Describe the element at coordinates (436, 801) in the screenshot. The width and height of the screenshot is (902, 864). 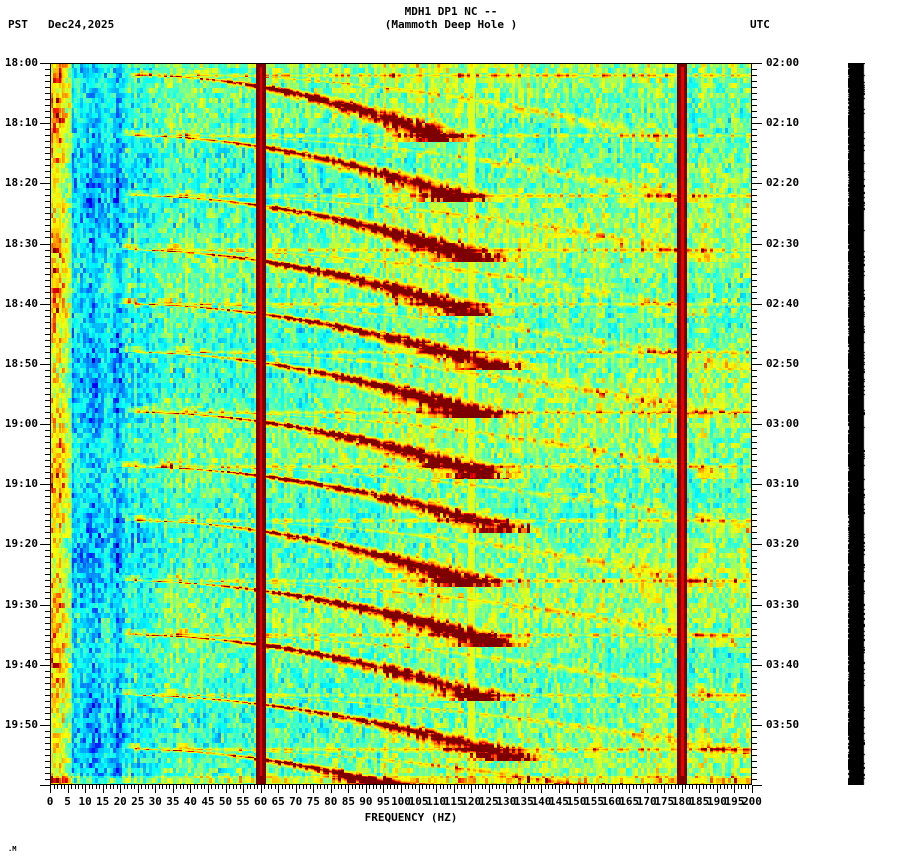
I see `freq-label: 110` at that location.